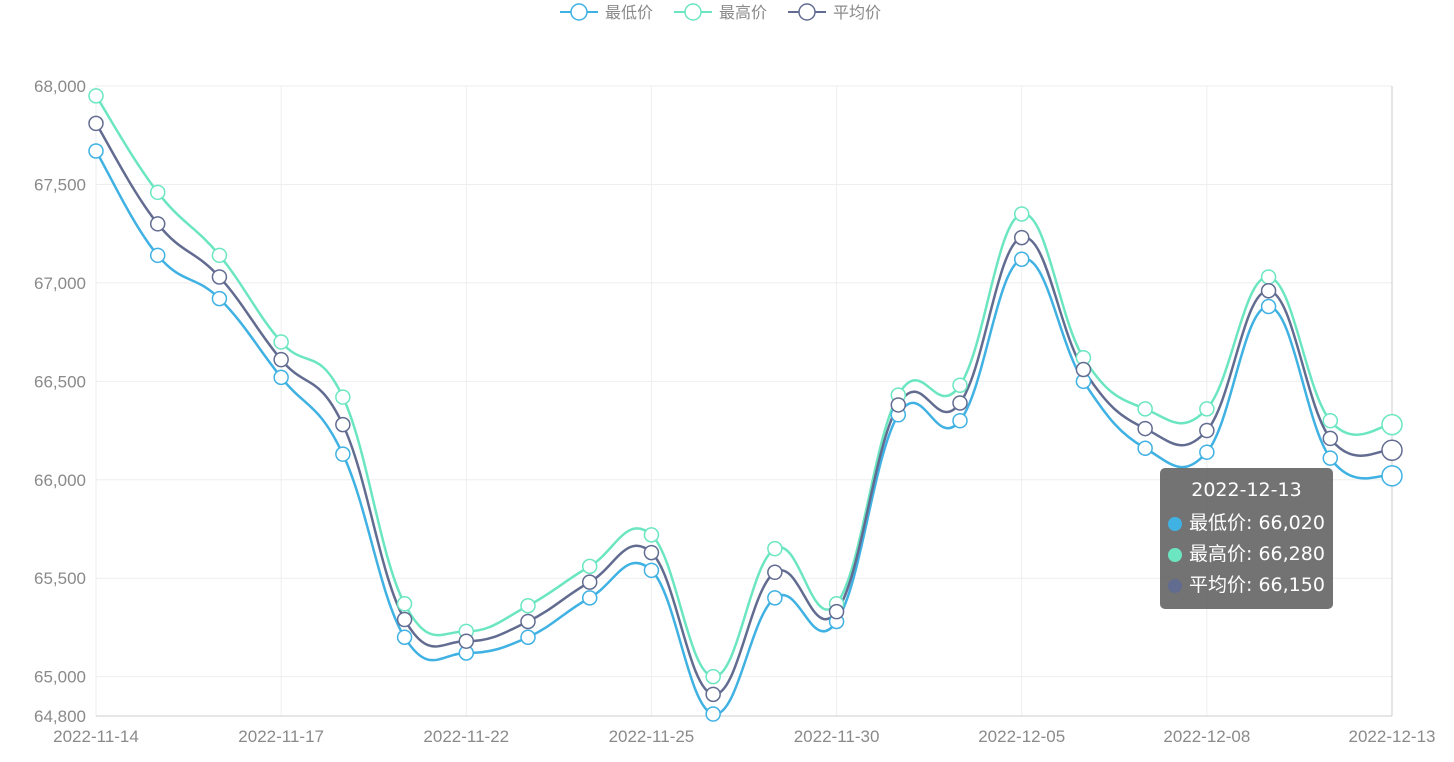  What do you see at coordinates (652, 736) in the screenshot?
I see `x-tick-label: 2022-11-25` at bounding box center [652, 736].